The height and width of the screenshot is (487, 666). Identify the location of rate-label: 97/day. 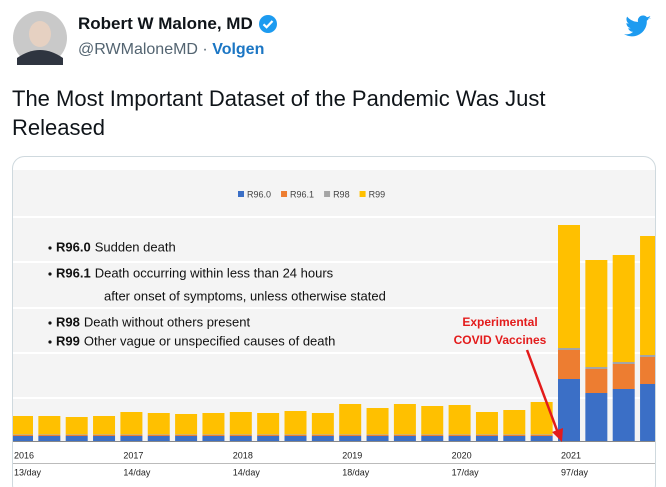
(575, 472).